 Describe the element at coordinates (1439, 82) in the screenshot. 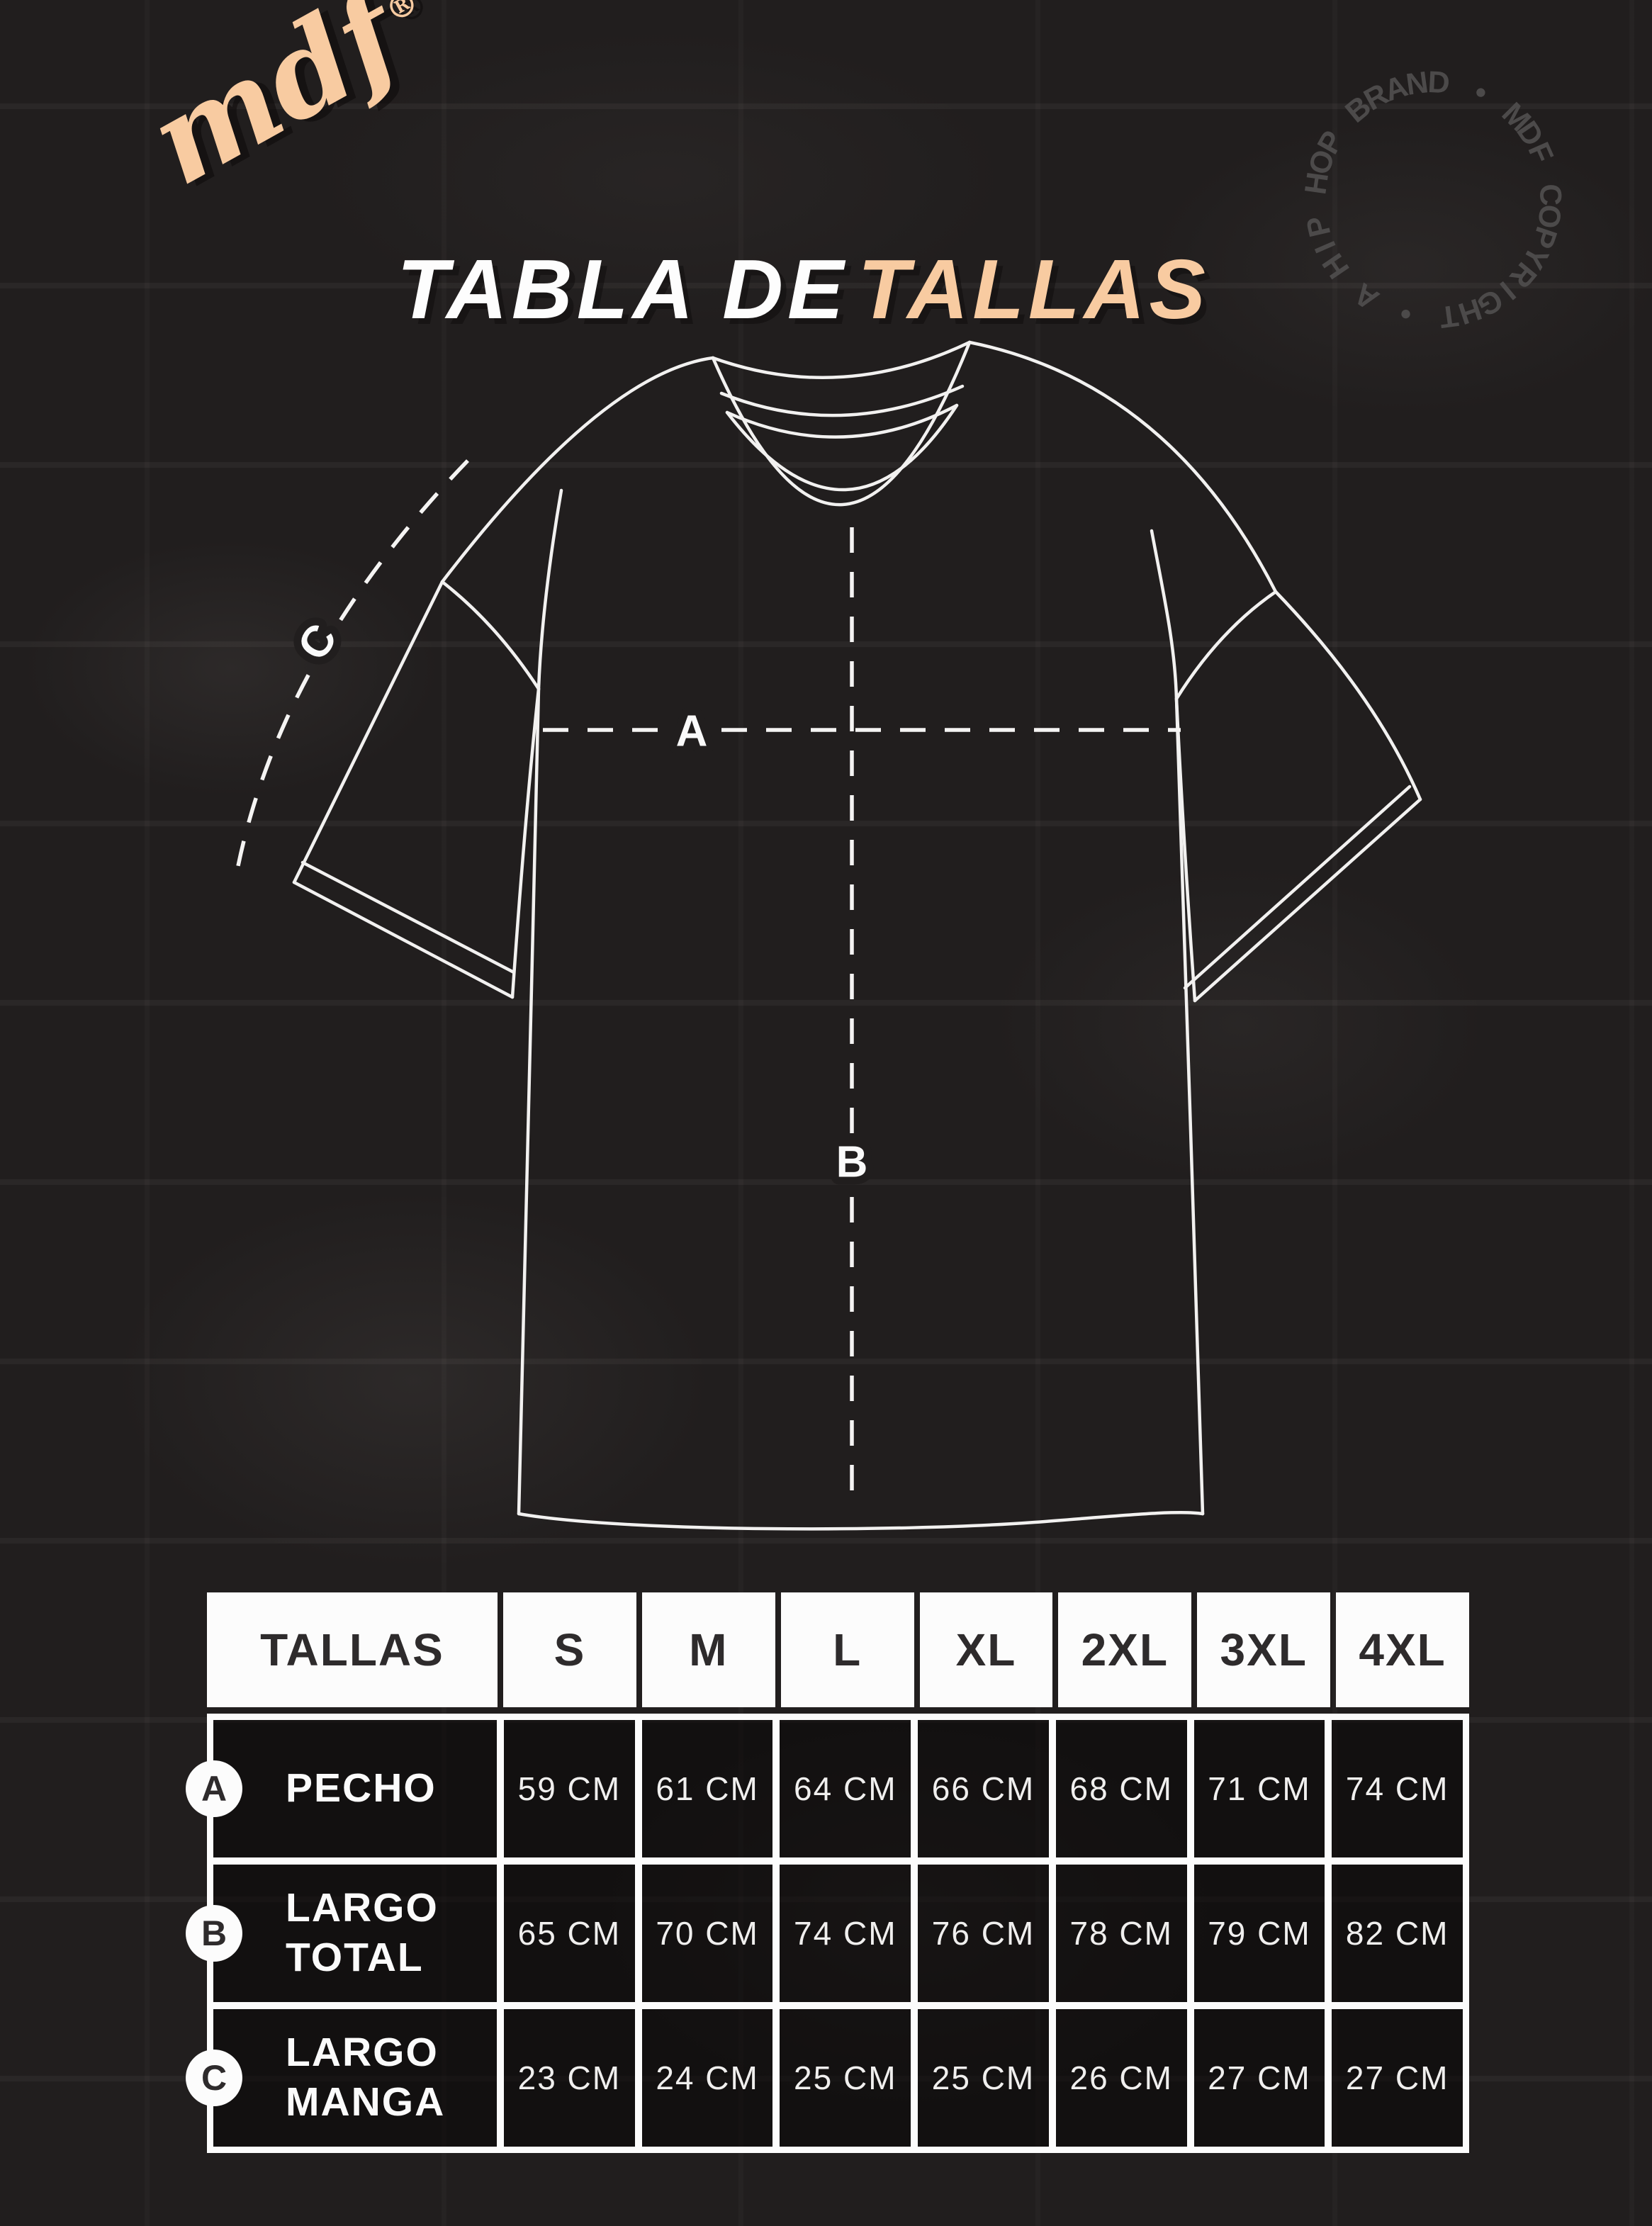

I see `stamp-char: D` at that location.